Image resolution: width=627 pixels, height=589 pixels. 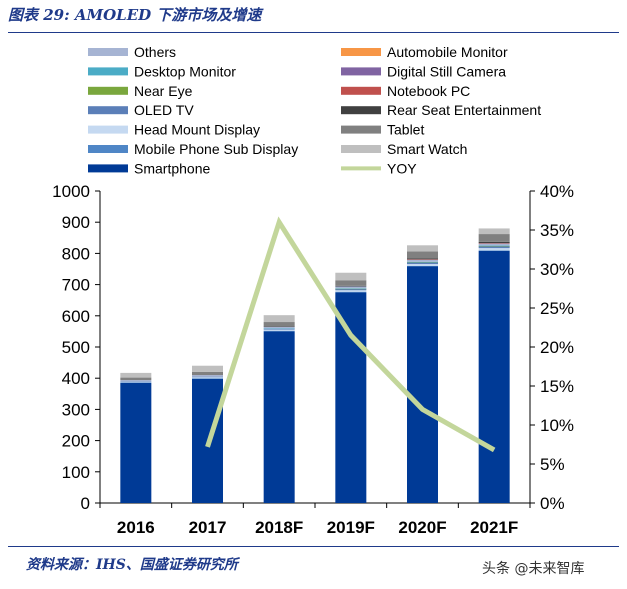 I want to click on x-tick-label: 2017, so click(x=208, y=527).